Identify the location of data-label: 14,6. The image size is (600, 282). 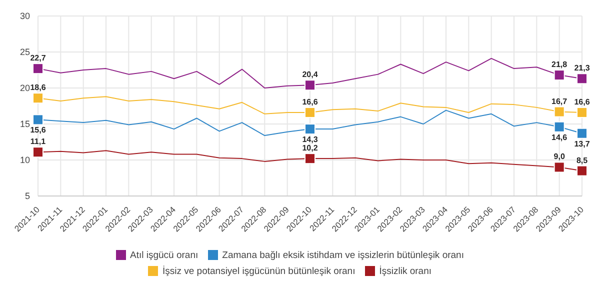
(560, 137).